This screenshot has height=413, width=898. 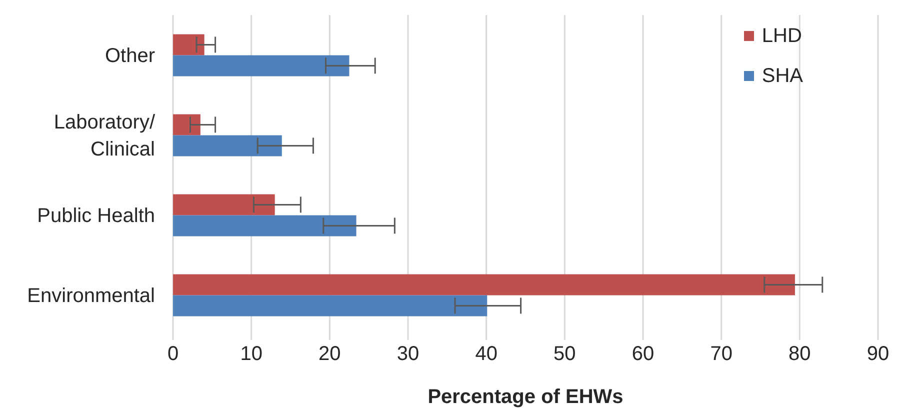 I want to click on x-tick-label: 20, so click(x=329, y=354).